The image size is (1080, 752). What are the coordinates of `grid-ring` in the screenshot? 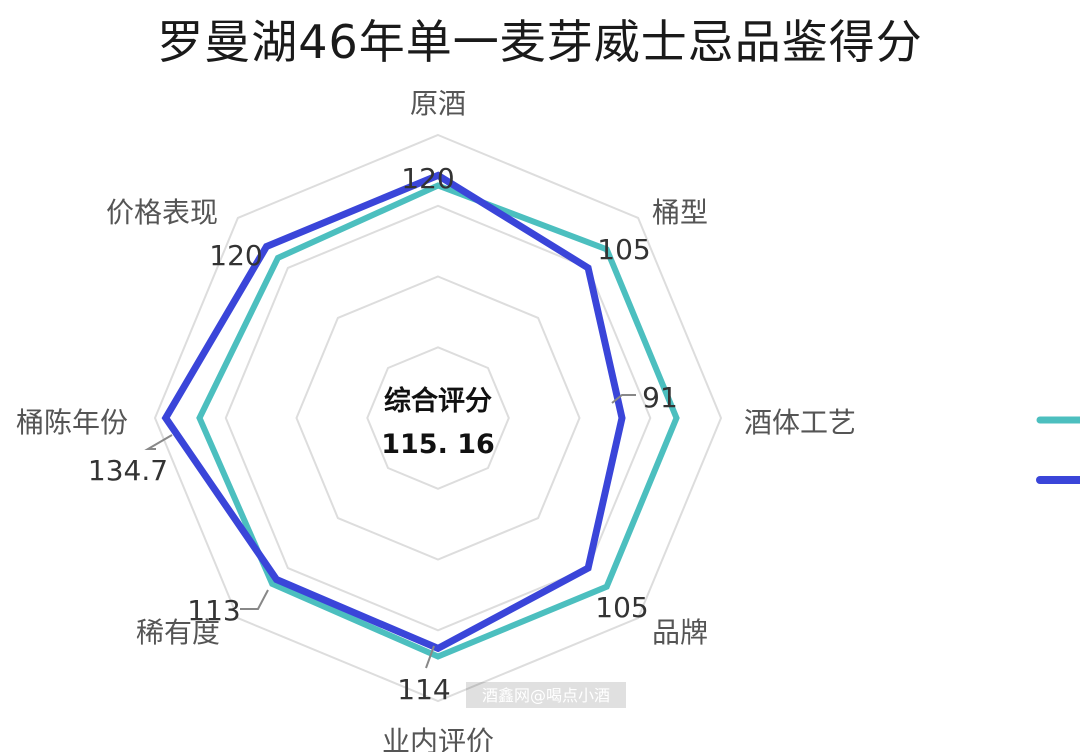 It's located at (438, 418).